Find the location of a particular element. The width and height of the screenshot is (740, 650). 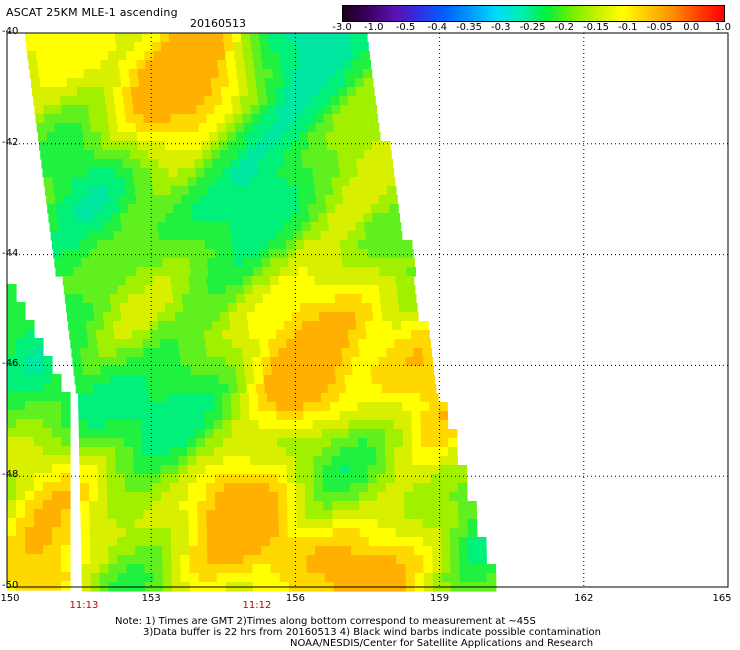

colorbar-label: -0.3 is located at coordinates (500, 27).